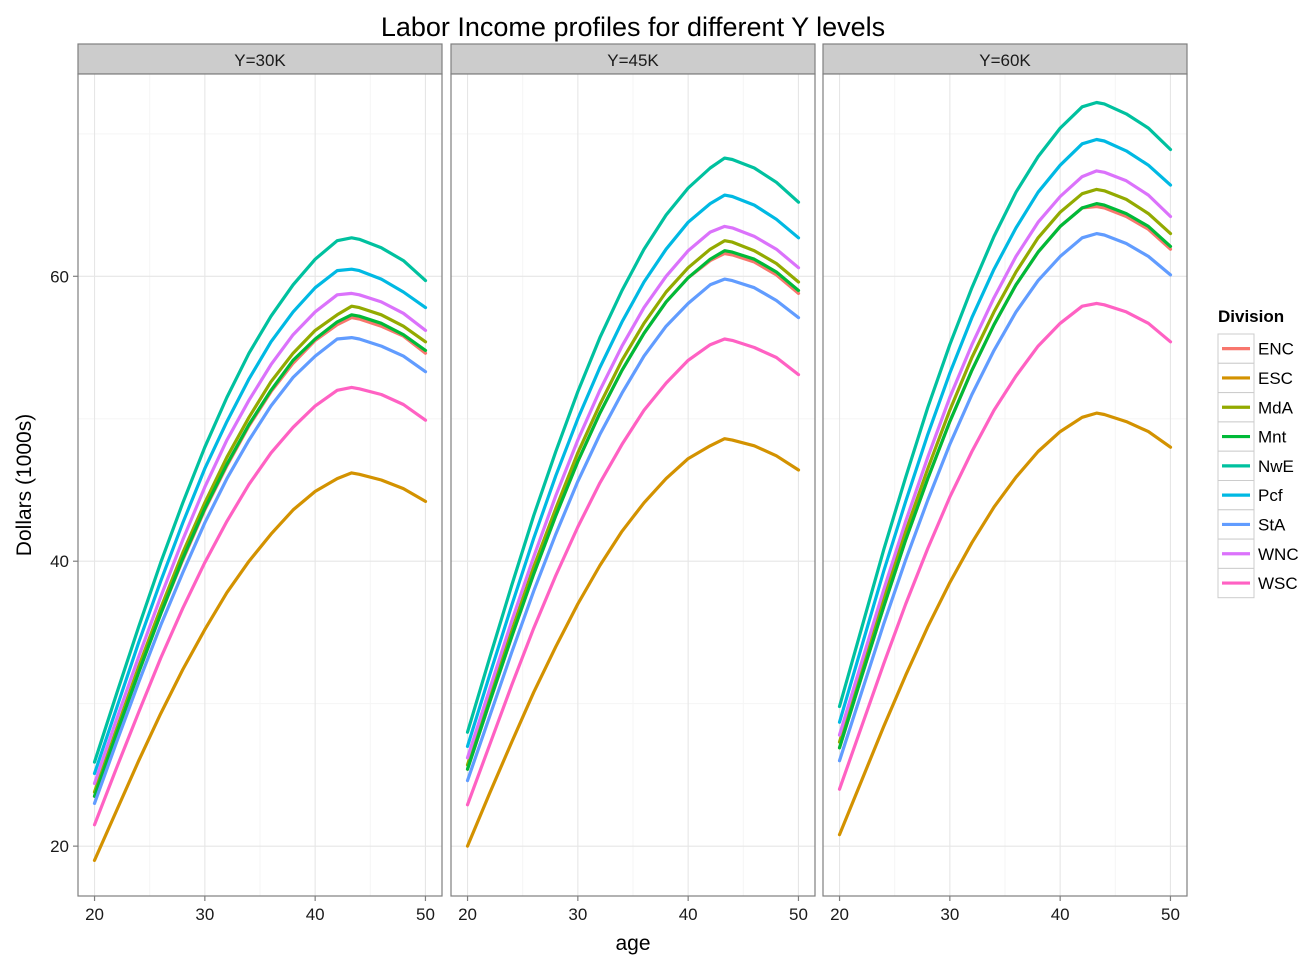 The height and width of the screenshot is (957, 1314). Describe the element at coordinates (1270, 495) in the screenshot. I see `legend-label-pcf: Pcf` at that location.